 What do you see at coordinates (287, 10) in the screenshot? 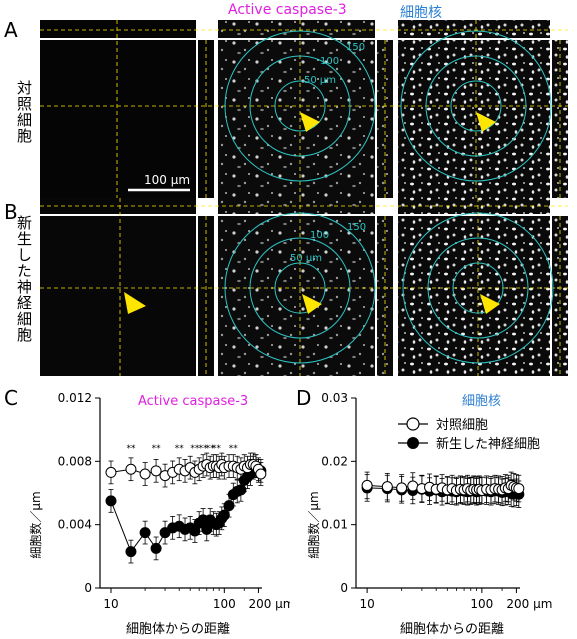
I see `header-caspase: Active caspase-3` at bounding box center [287, 10].